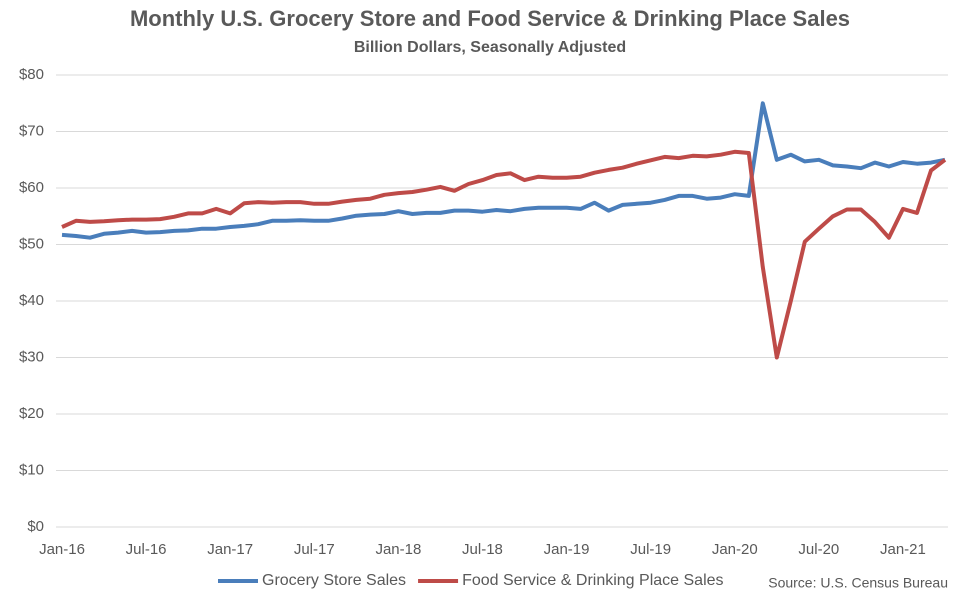 This screenshot has width=975, height=601. What do you see at coordinates (818, 549) in the screenshot?
I see `x-tick-label: Jul-20` at bounding box center [818, 549].